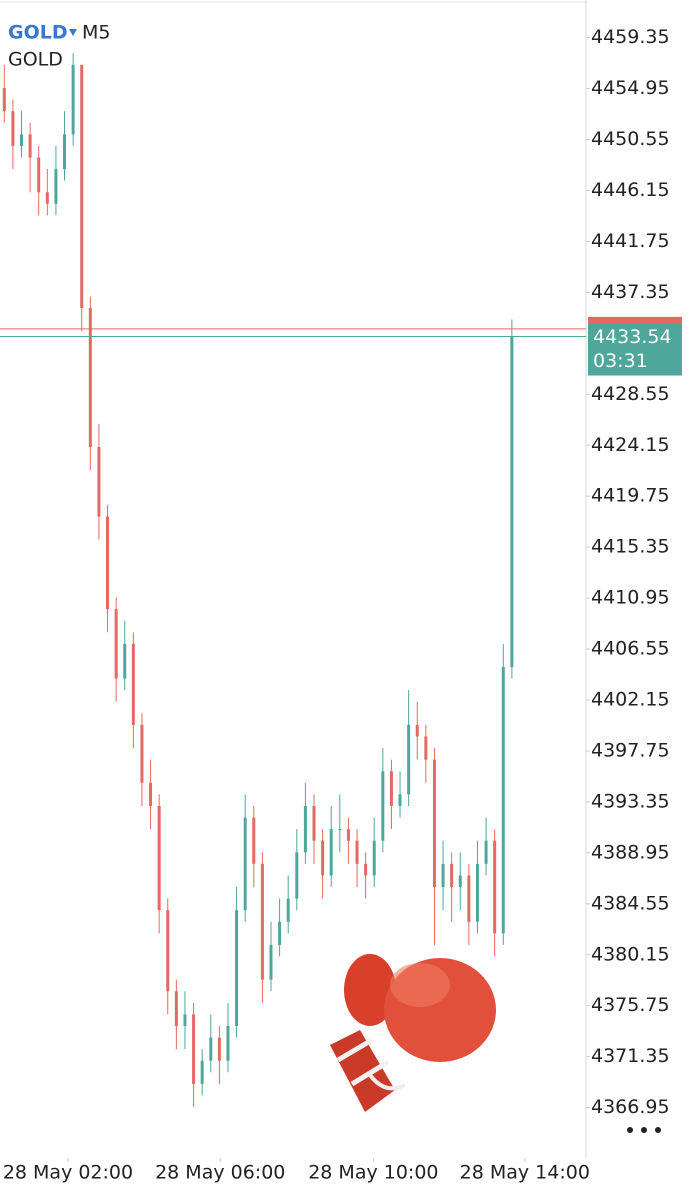  Describe the element at coordinates (525, 1173) in the screenshot. I see `x-tick-label: 28 May 14:00` at that location.